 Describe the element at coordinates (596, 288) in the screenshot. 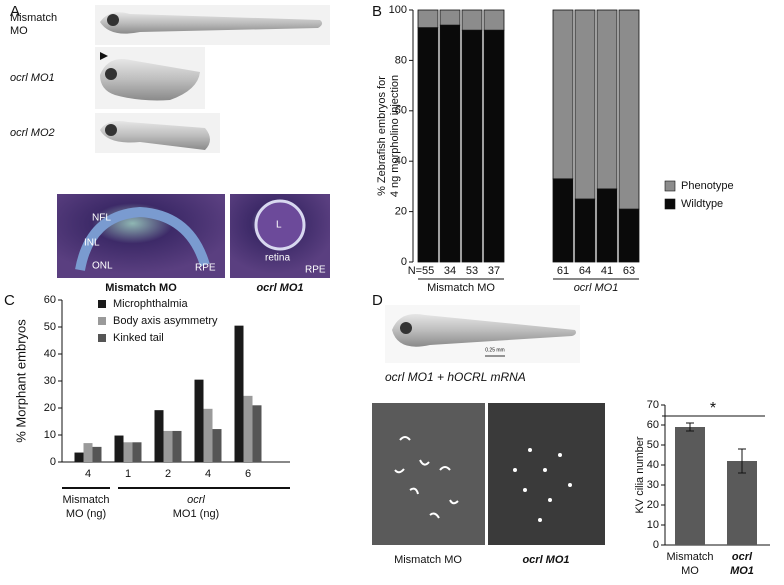

I see `group-label: ocrl MO1` at that location.